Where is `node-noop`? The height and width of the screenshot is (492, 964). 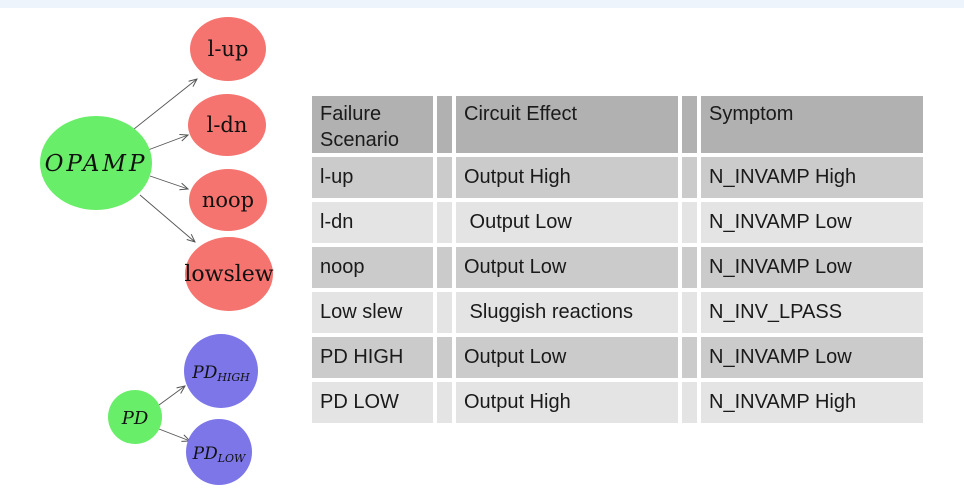
node-noop is located at coordinates (228, 200).